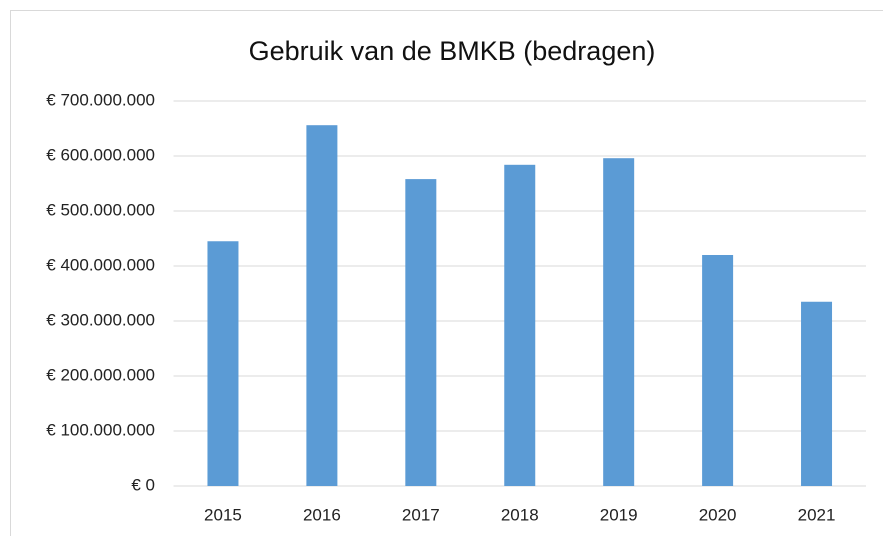 This screenshot has height=536, width=883. Describe the element at coordinates (100, 429) in the screenshot. I see `y-tick-label: € 100.000.000` at that location.